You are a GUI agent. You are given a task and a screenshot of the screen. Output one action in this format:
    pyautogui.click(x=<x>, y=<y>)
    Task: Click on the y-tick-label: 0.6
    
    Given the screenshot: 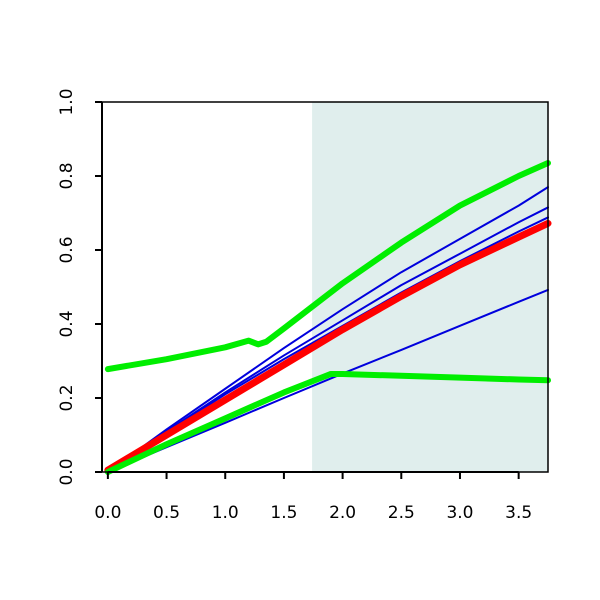 What is the action you would take?
    pyautogui.click(x=67, y=249)
    